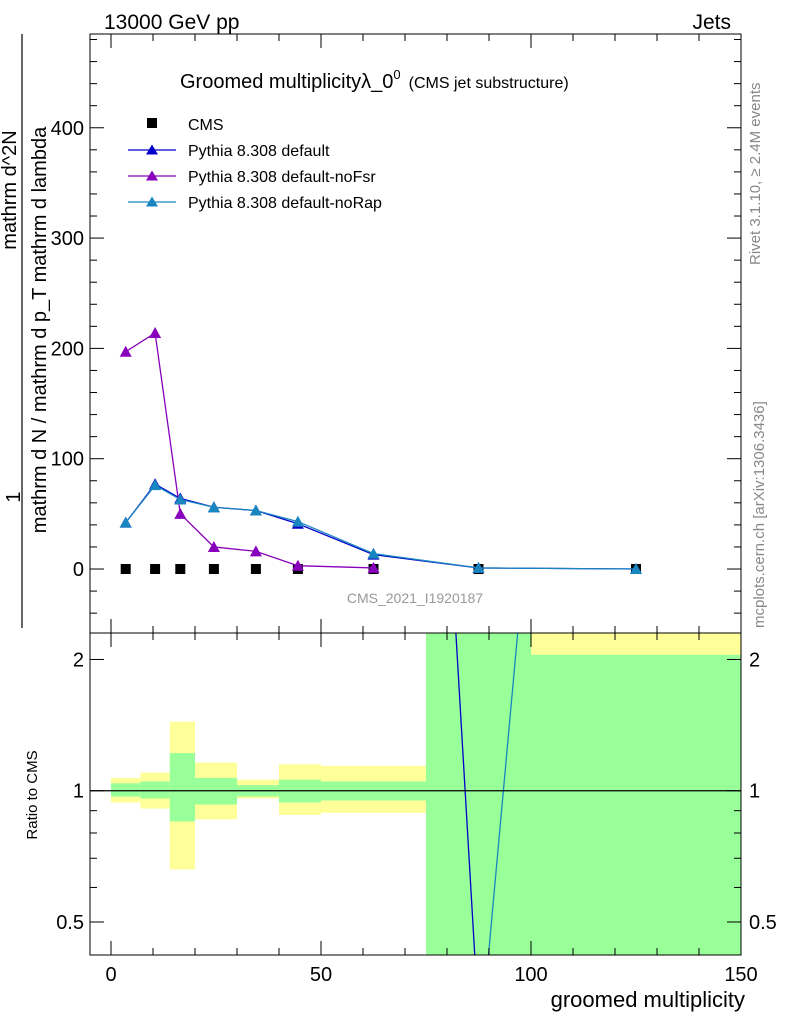 This screenshot has height=1024, width=786. What do you see at coordinates (648, 999) in the screenshot?
I see `x-axis-label: groomed multiplicity` at bounding box center [648, 999].